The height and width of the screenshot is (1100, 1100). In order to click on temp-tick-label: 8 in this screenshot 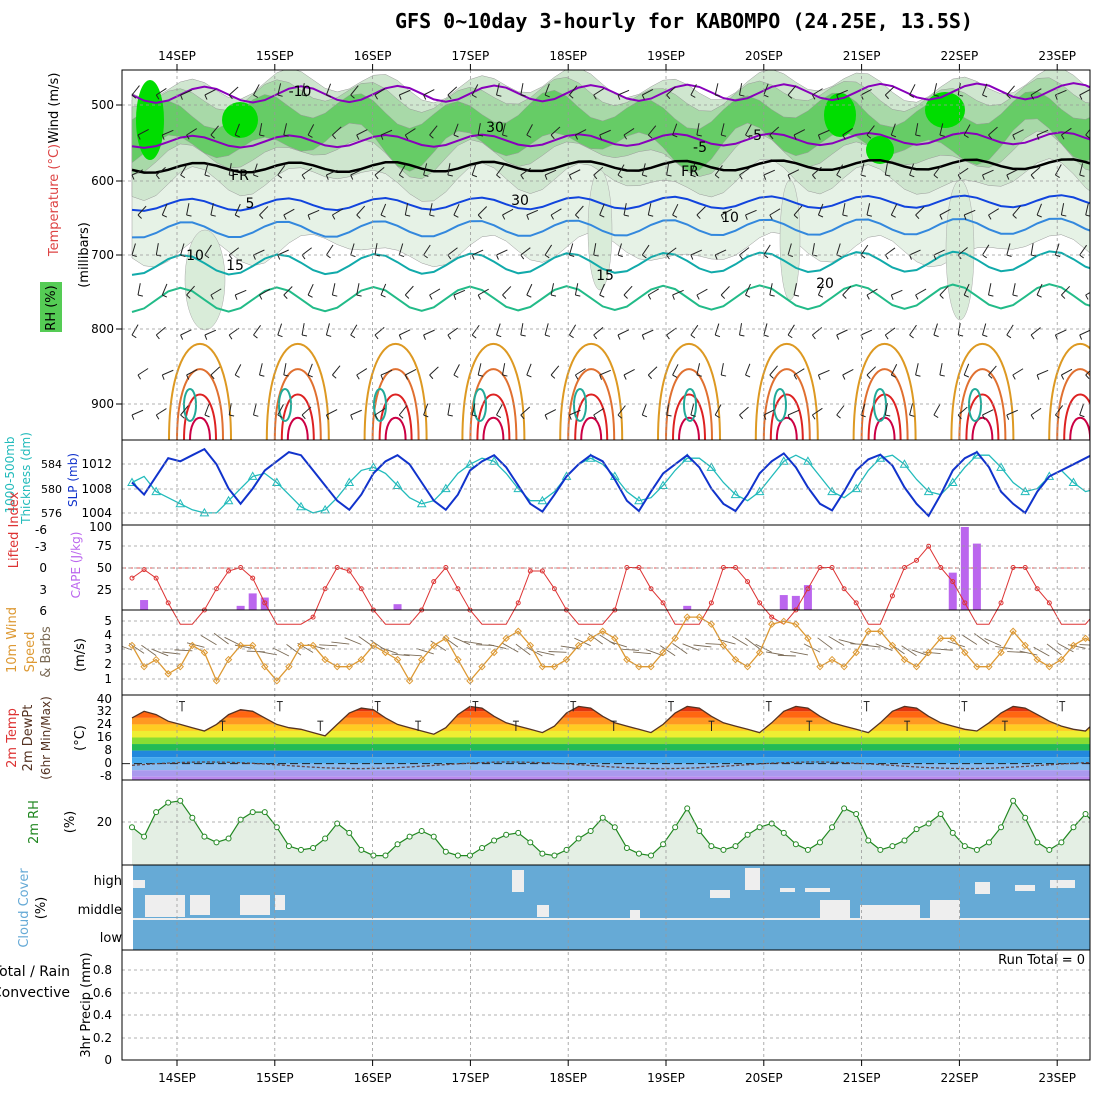, I will do `click(108, 750)`.